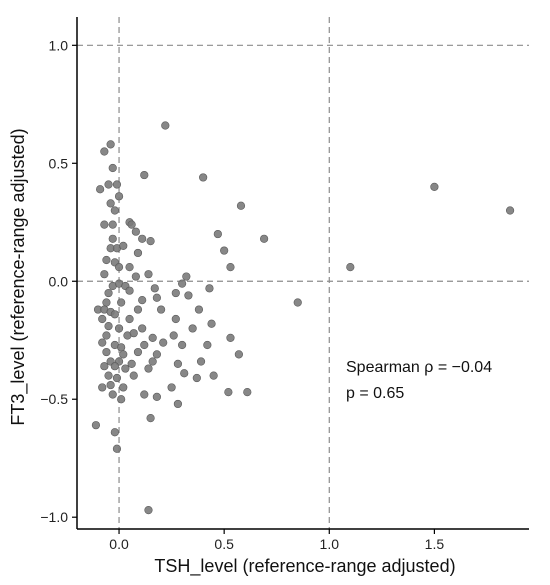 The width and height of the screenshot is (550, 585). I want to click on x-tick-label: 1.5, so click(435, 544).